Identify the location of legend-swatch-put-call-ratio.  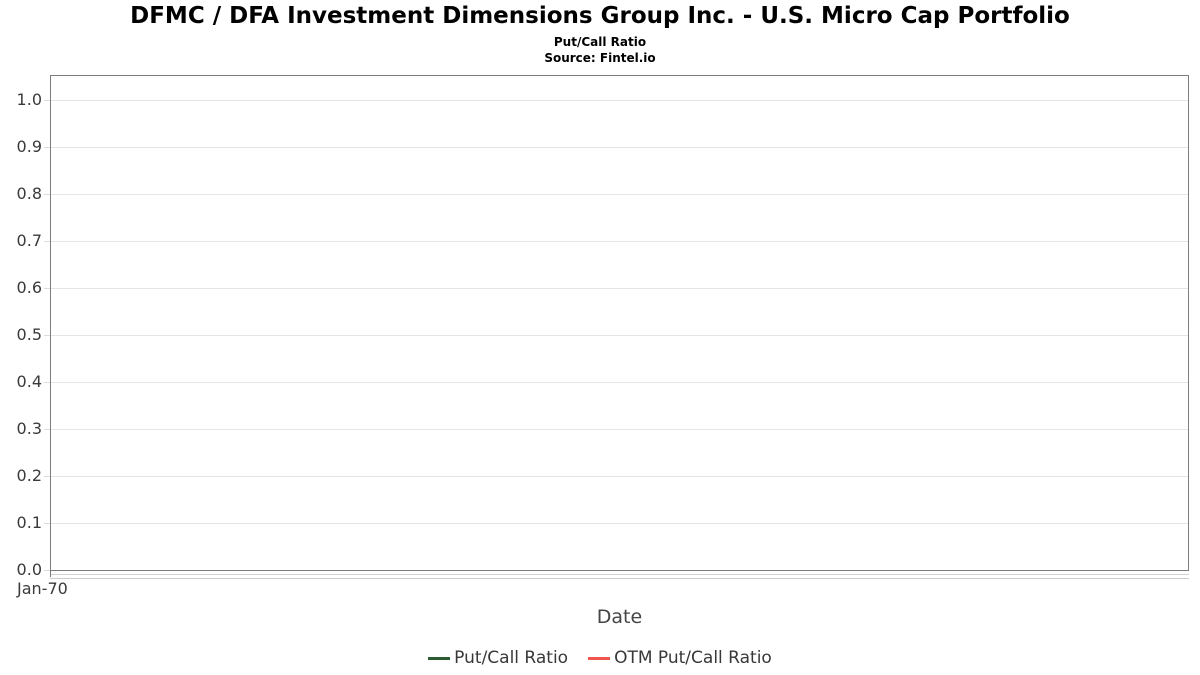
(439, 658).